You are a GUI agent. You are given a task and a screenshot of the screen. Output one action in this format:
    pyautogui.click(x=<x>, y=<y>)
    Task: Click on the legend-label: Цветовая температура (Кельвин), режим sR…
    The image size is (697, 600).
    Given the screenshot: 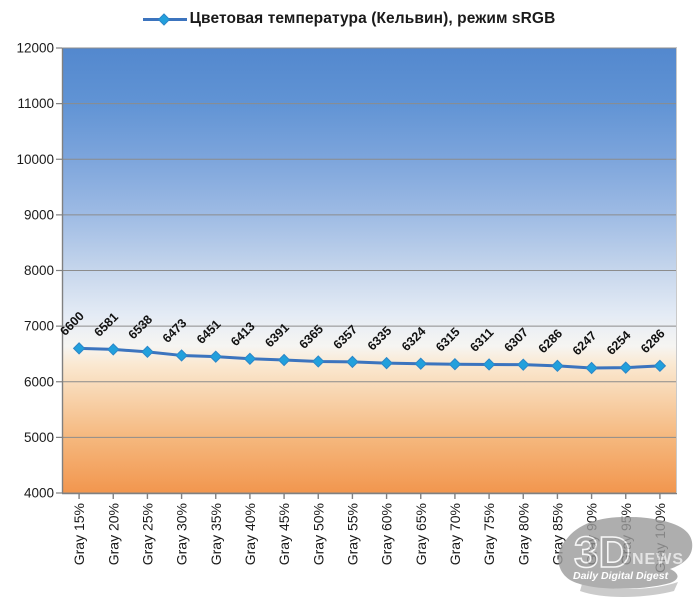 What is the action you would take?
    pyautogui.click(x=372, y=18)
    